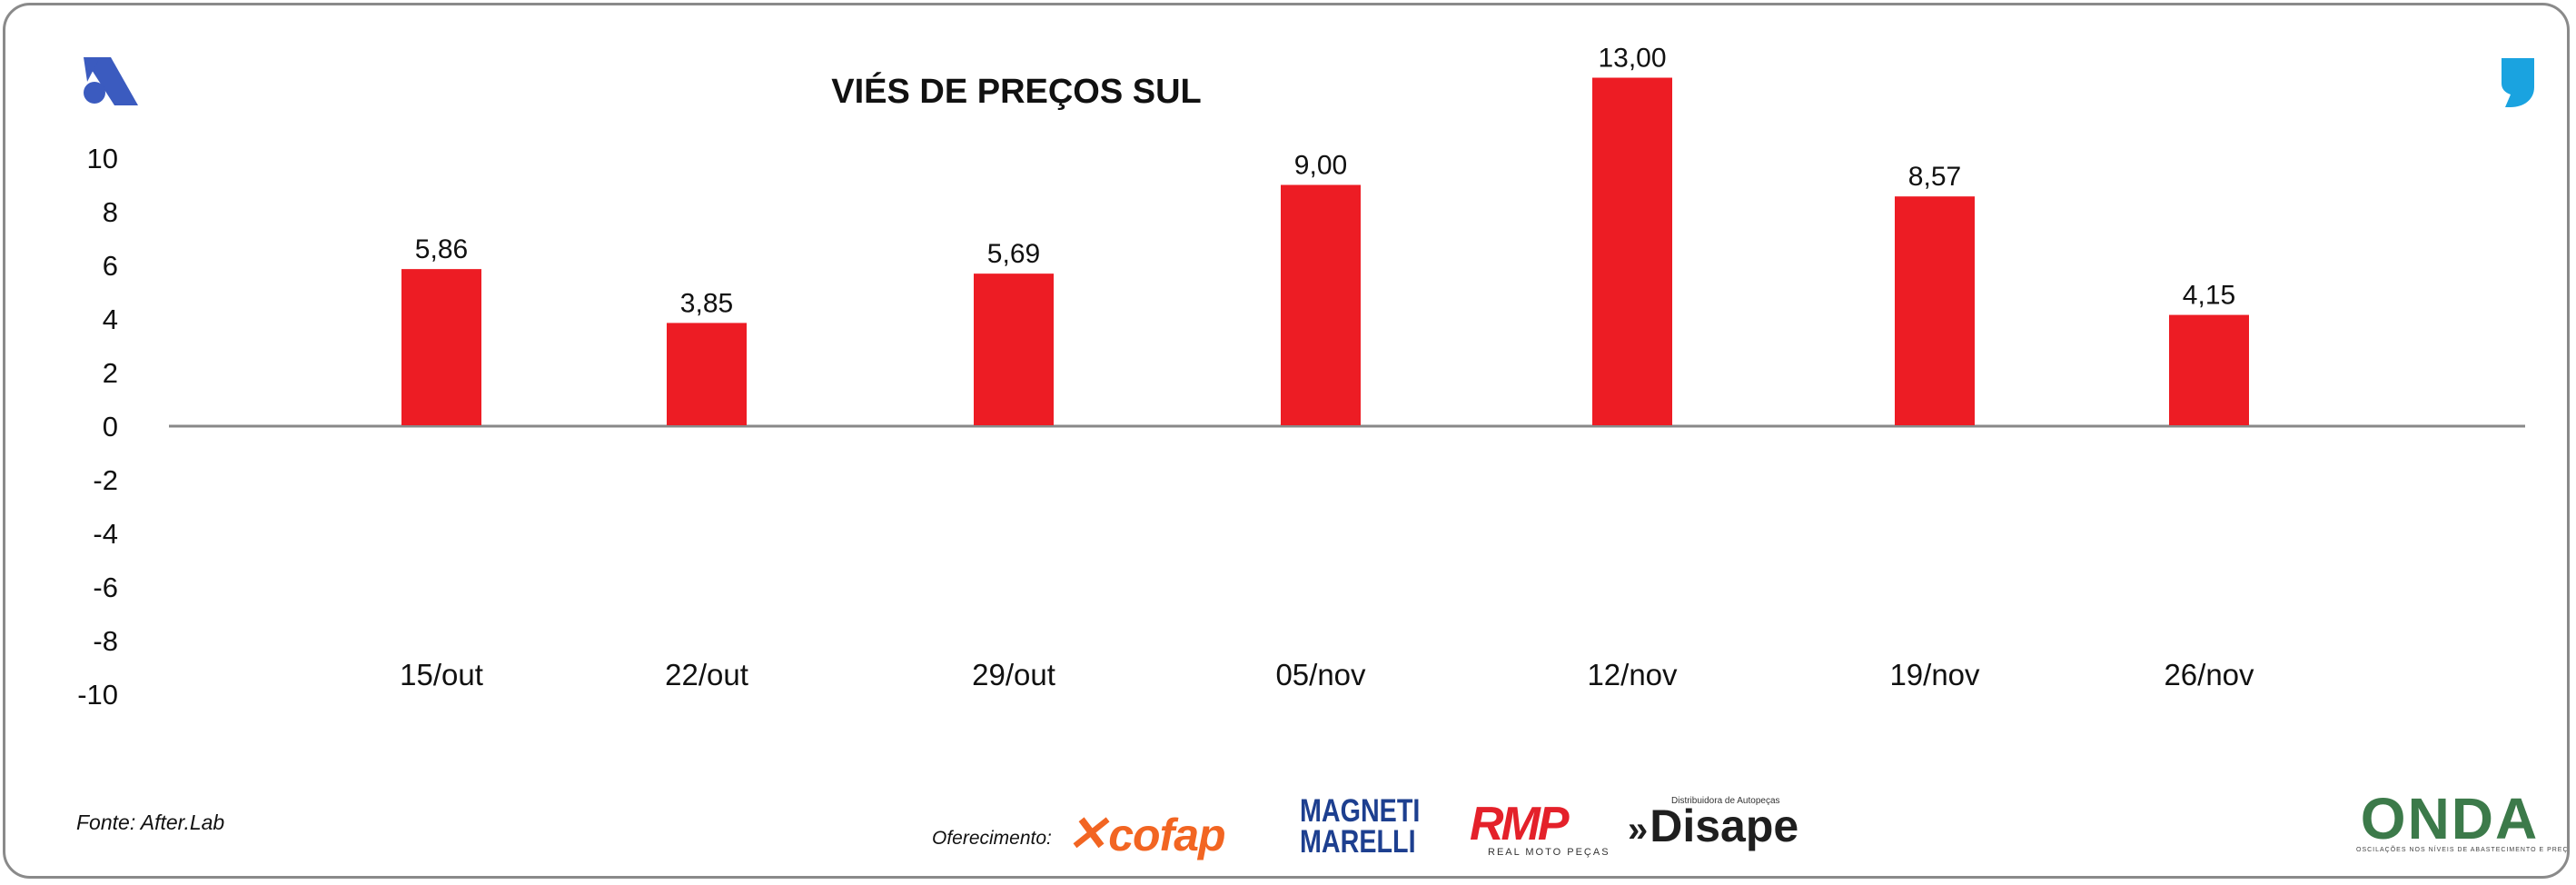 The height and width of the screenshot is (885, 2576). I want to click on x-tick-label: 29/out, so click(1013, 674).